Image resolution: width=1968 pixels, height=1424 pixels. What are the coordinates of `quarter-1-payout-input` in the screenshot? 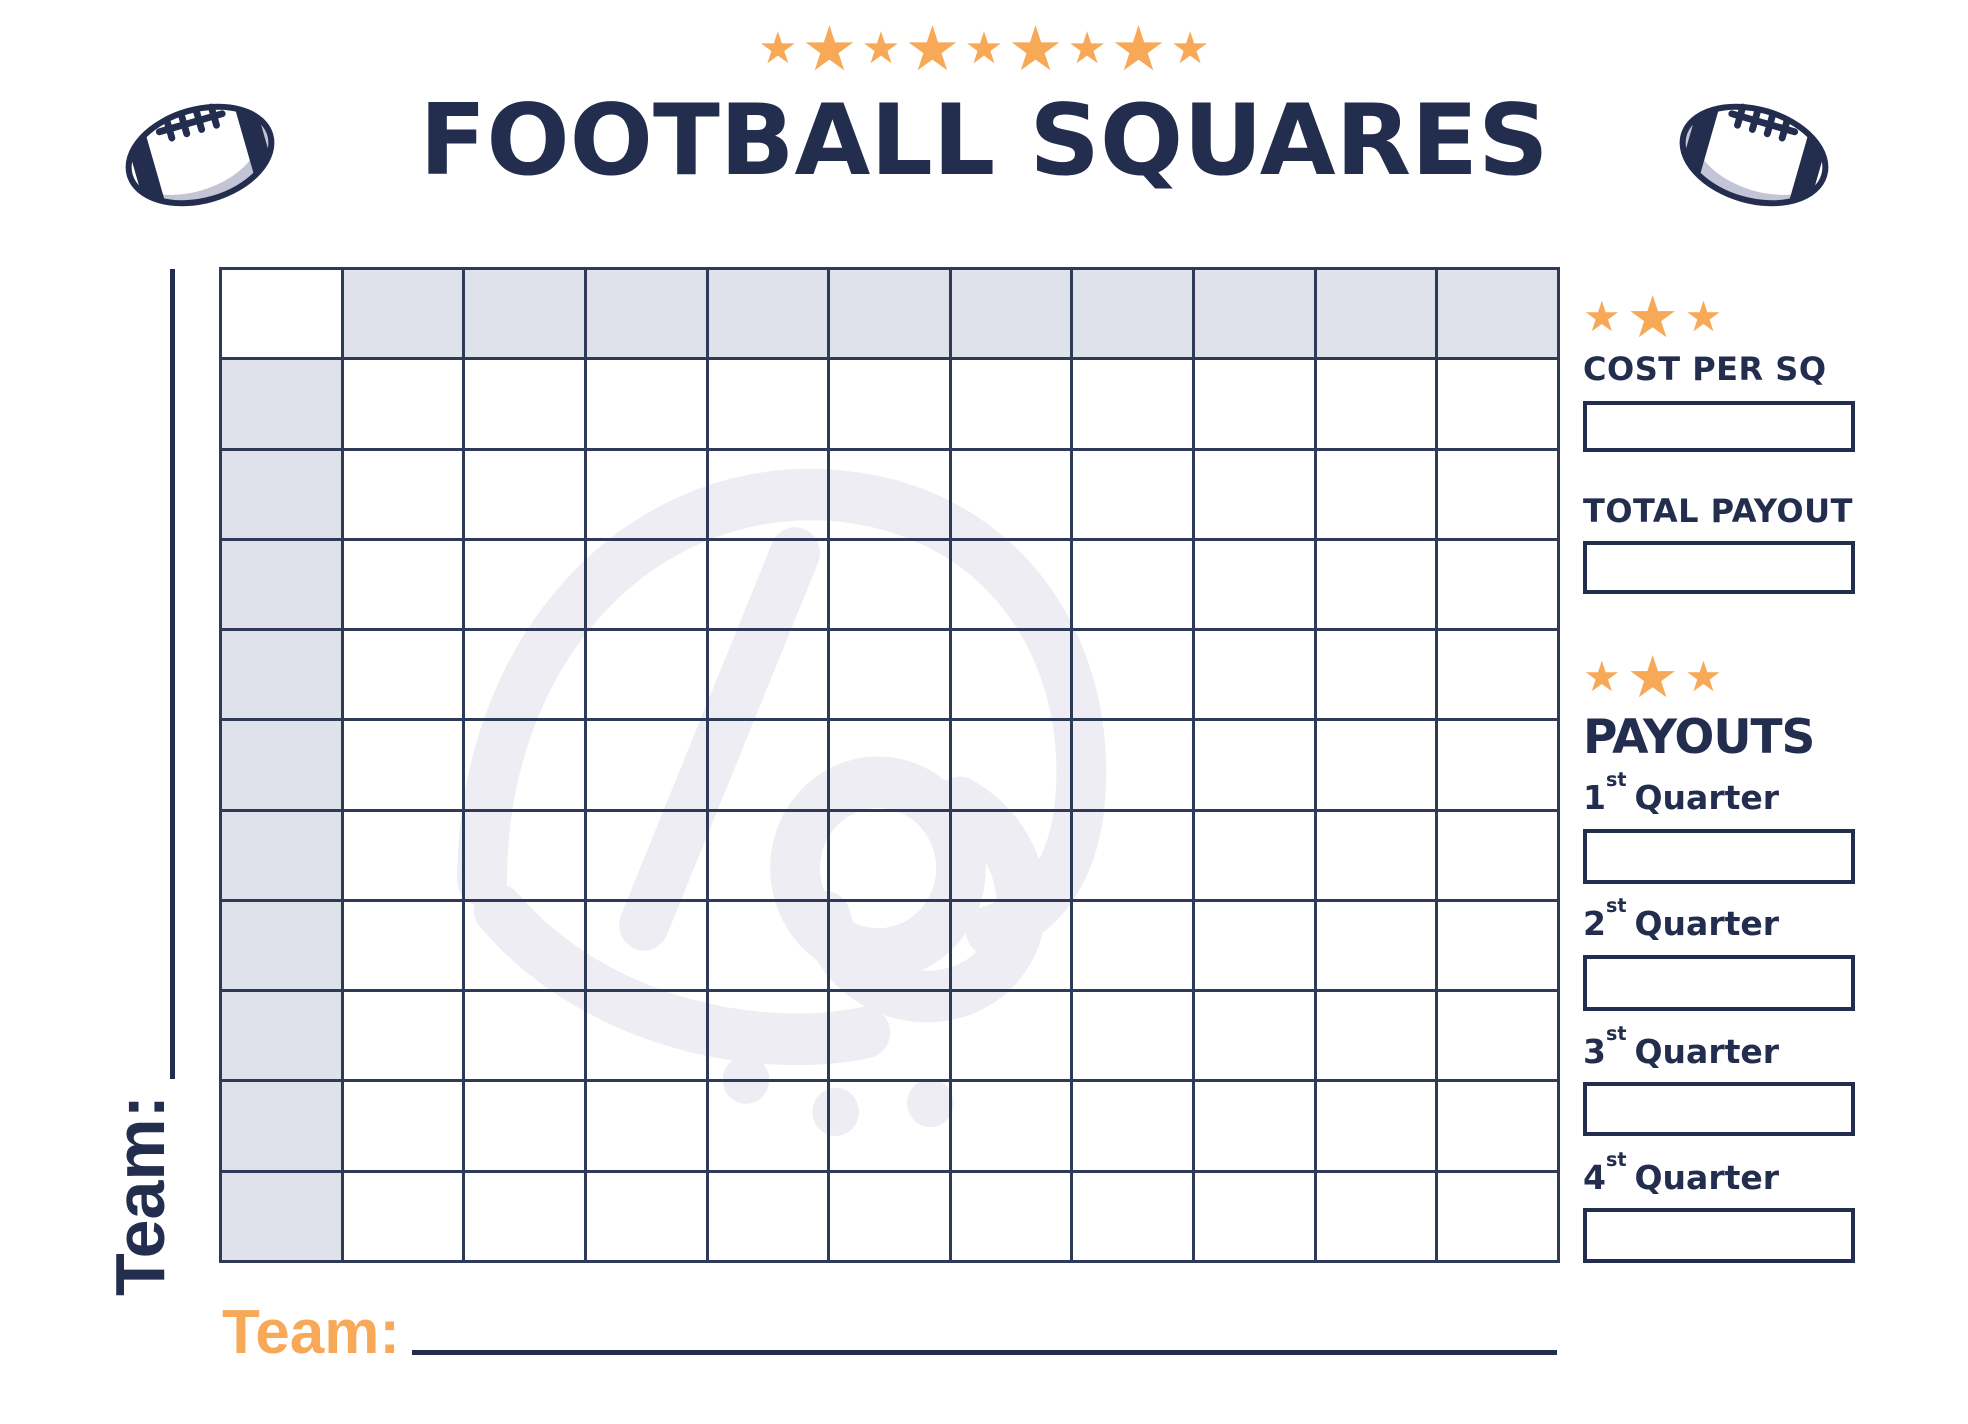 It's located at (1719, 856).